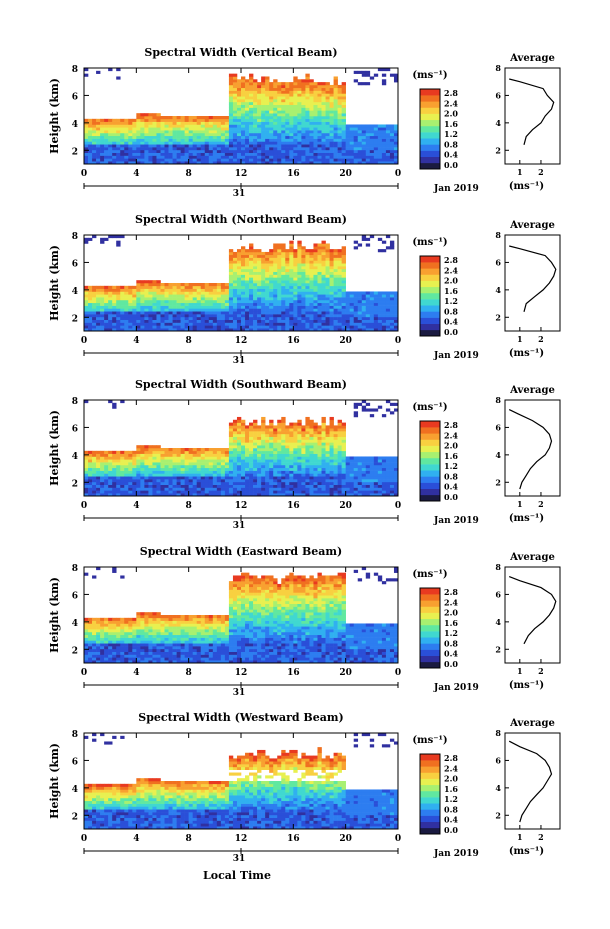 The image size is (610, 929). I want to click on date-label: Jan 2019, so click(456, 356).